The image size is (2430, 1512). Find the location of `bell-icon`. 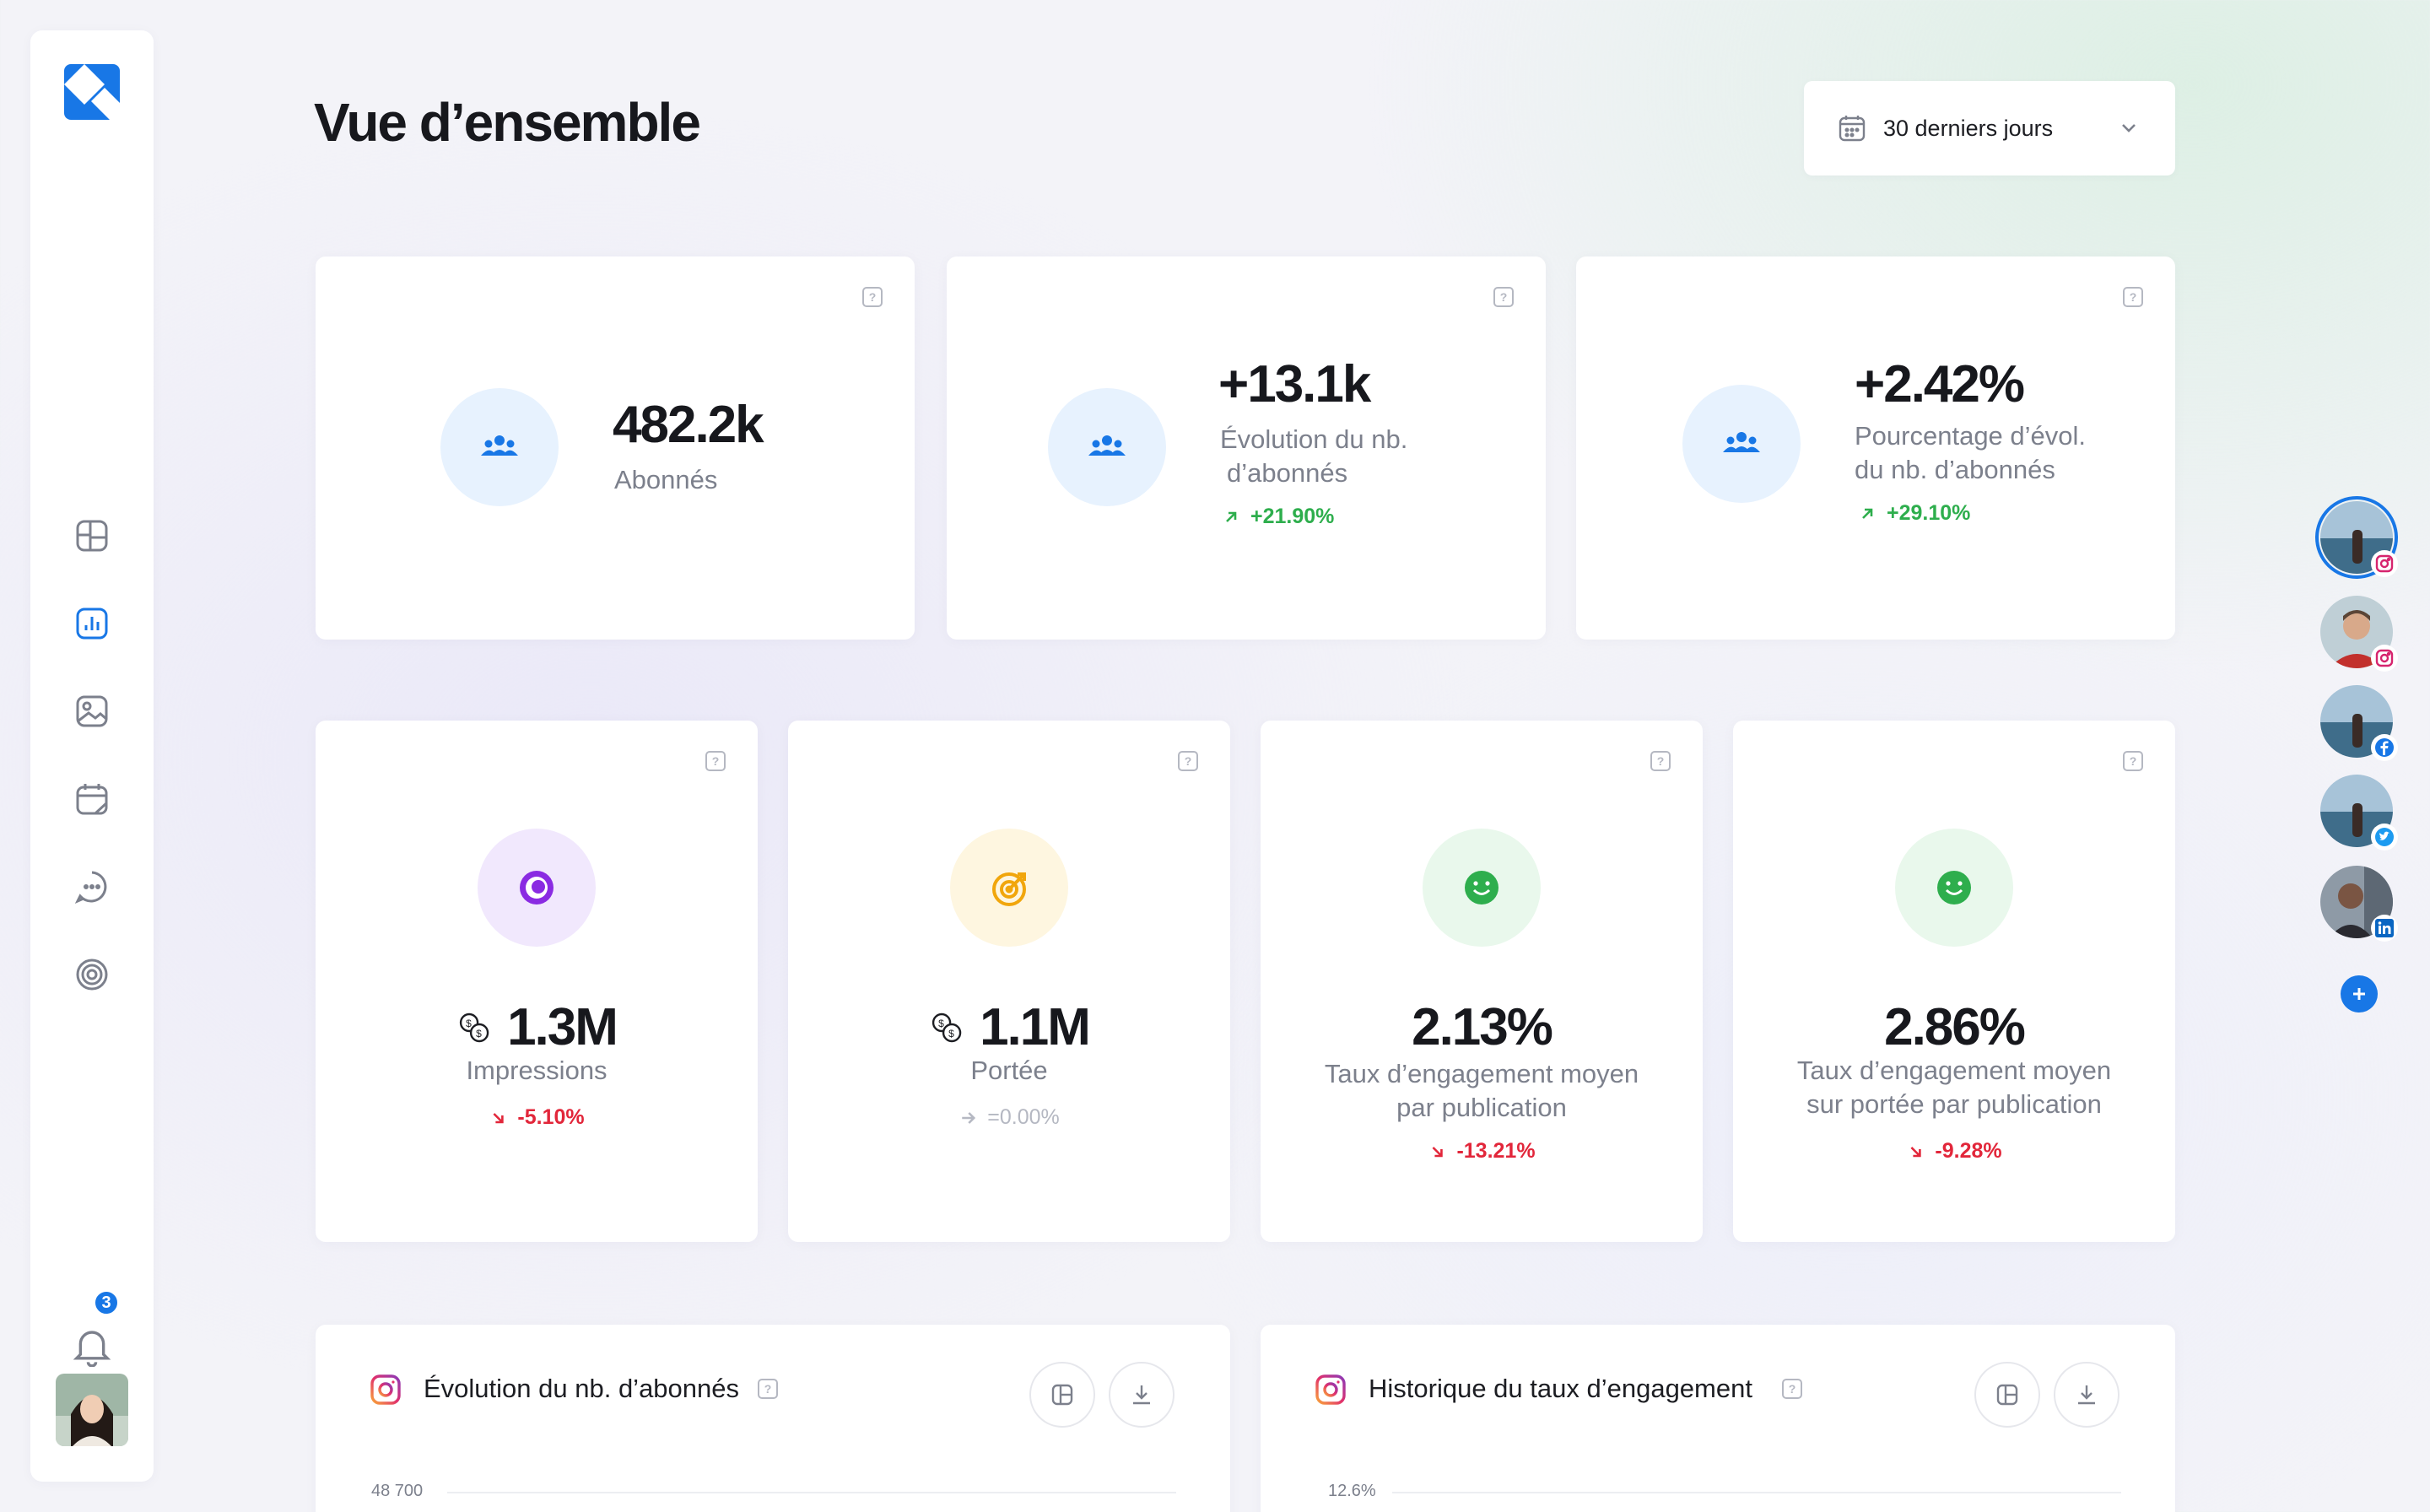

bell-icon is located at coordinates (92, 1346).